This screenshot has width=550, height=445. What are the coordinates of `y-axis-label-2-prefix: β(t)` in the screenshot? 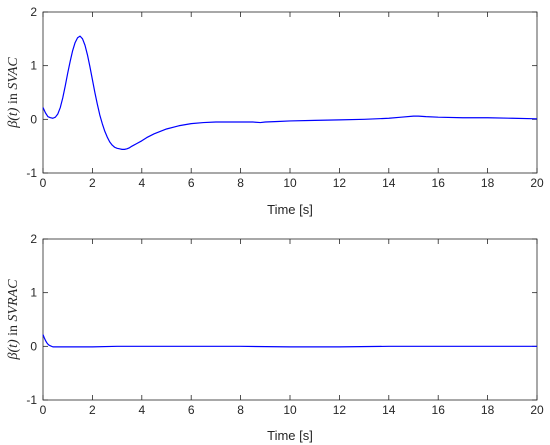 It's located at (13, 350).